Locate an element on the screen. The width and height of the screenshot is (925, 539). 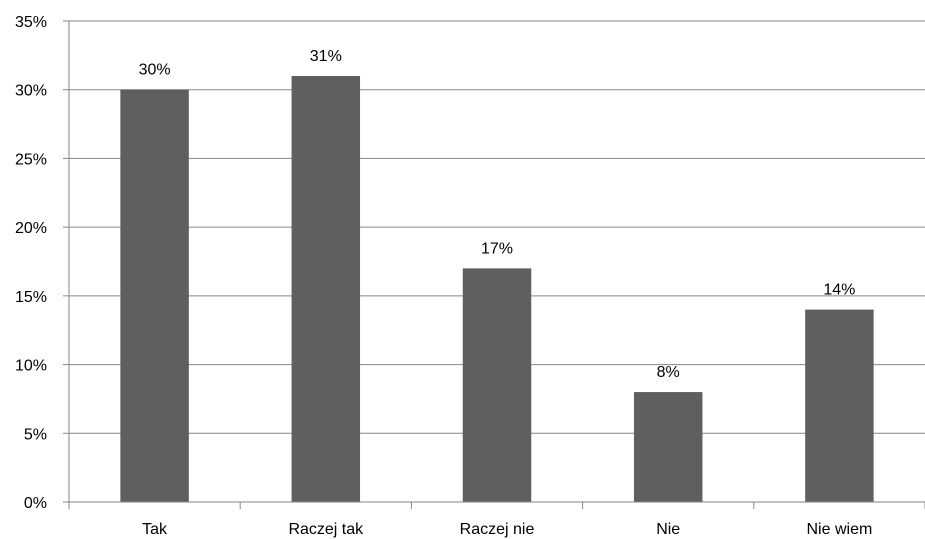
x-tick-label: Tak is located at coordinates (155, 529).